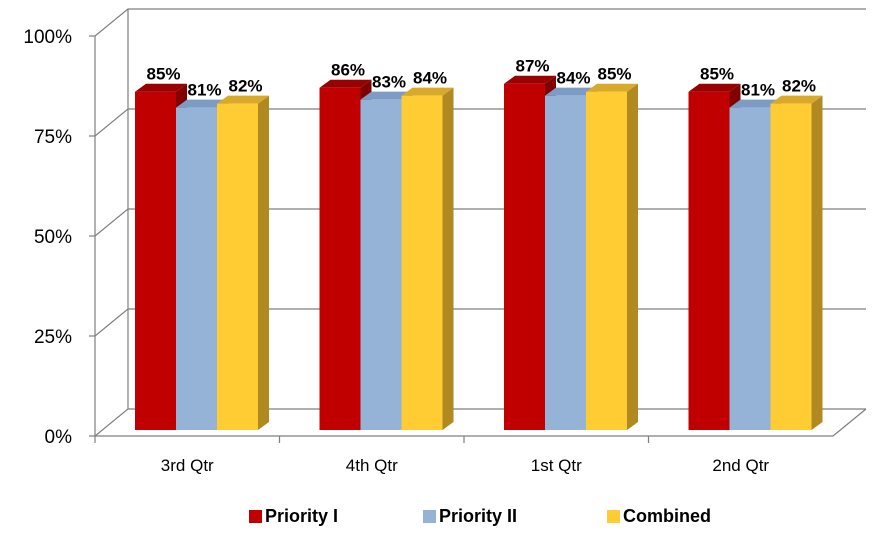 The height and width of the screenshot is (535, 877). Describe the element at coordinates (372, 465) in the screenshot. I see `x-category-label: 4th Qtr` at that location.